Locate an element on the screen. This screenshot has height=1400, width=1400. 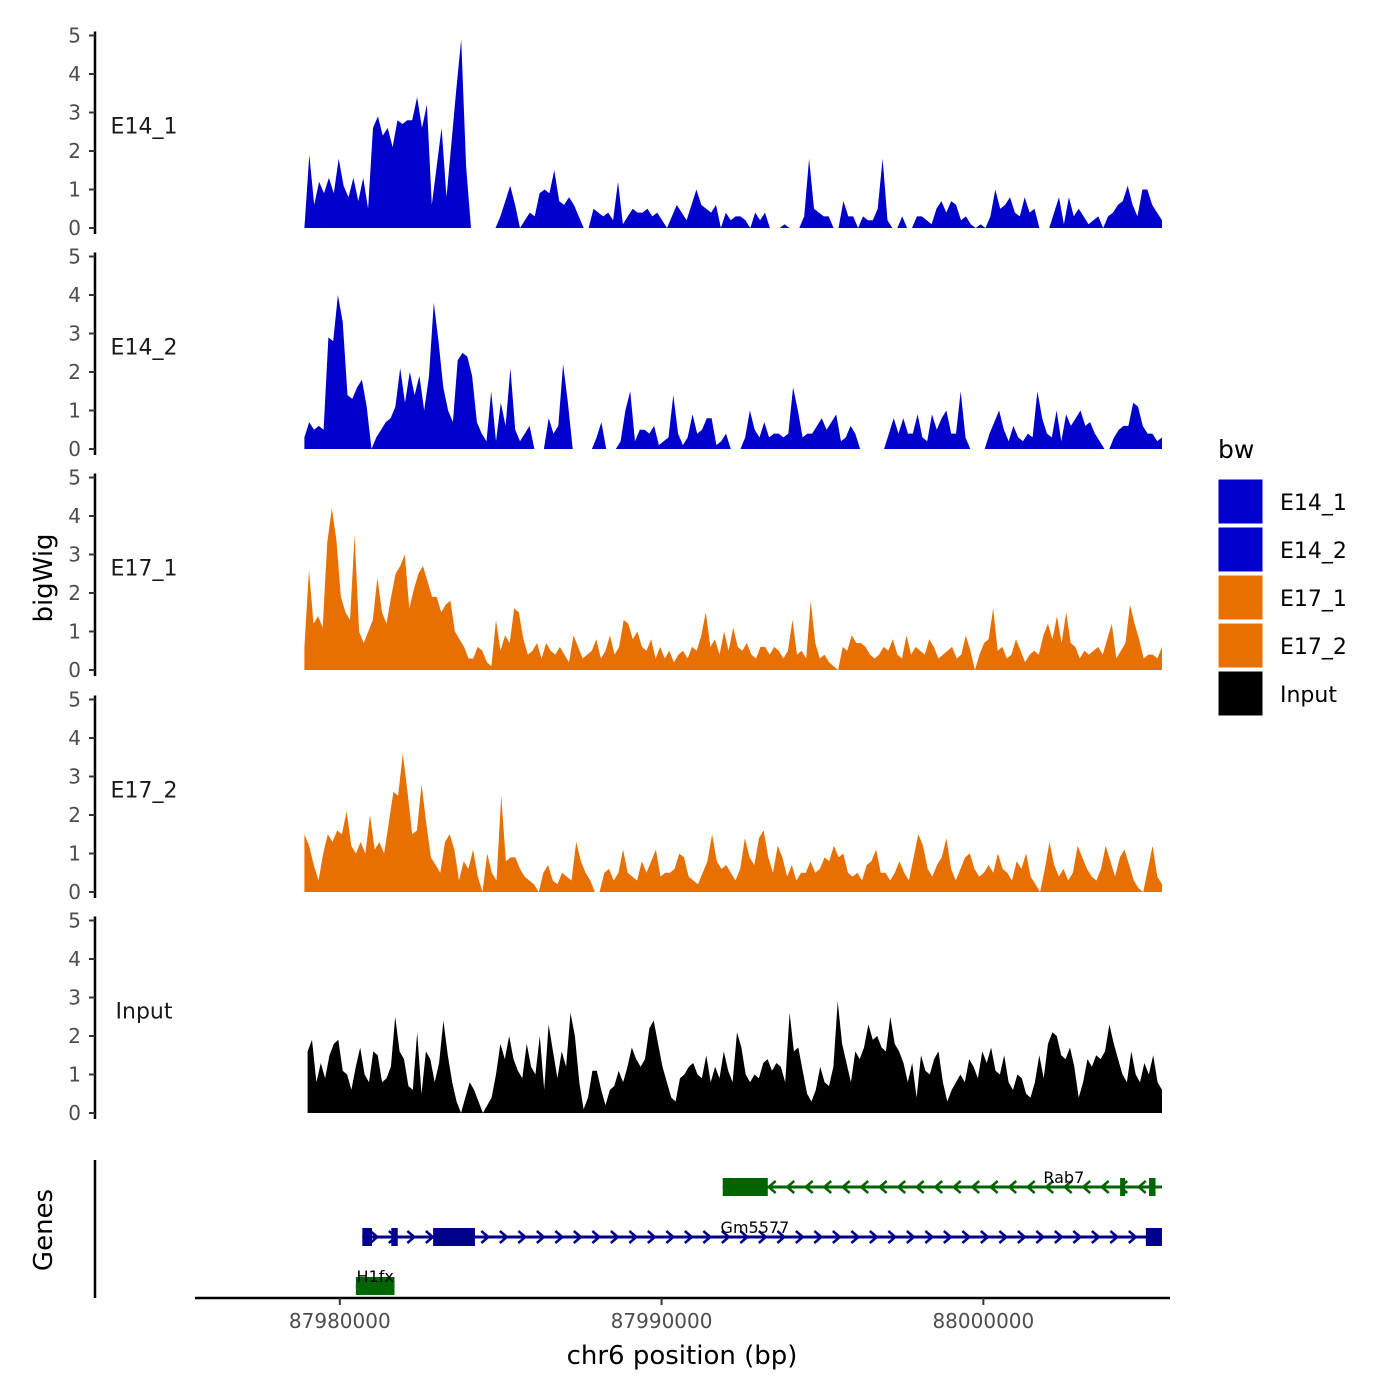
track-E14_2: 0 1 2 3 4 5 E14_2 is located at coordinates (615, 353).